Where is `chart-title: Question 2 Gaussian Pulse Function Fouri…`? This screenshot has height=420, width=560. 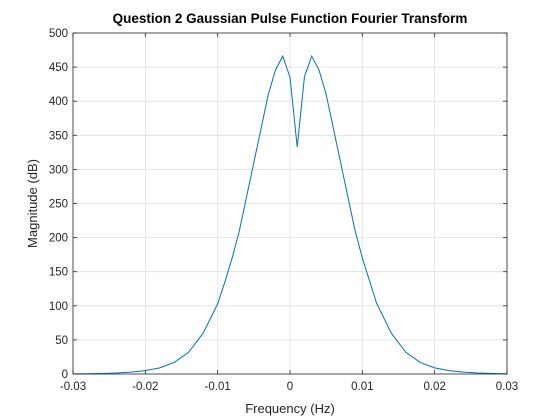 chart-title: Question 2 Gaussian Pulse Function Fouri… is located at coordinates (290, 18).